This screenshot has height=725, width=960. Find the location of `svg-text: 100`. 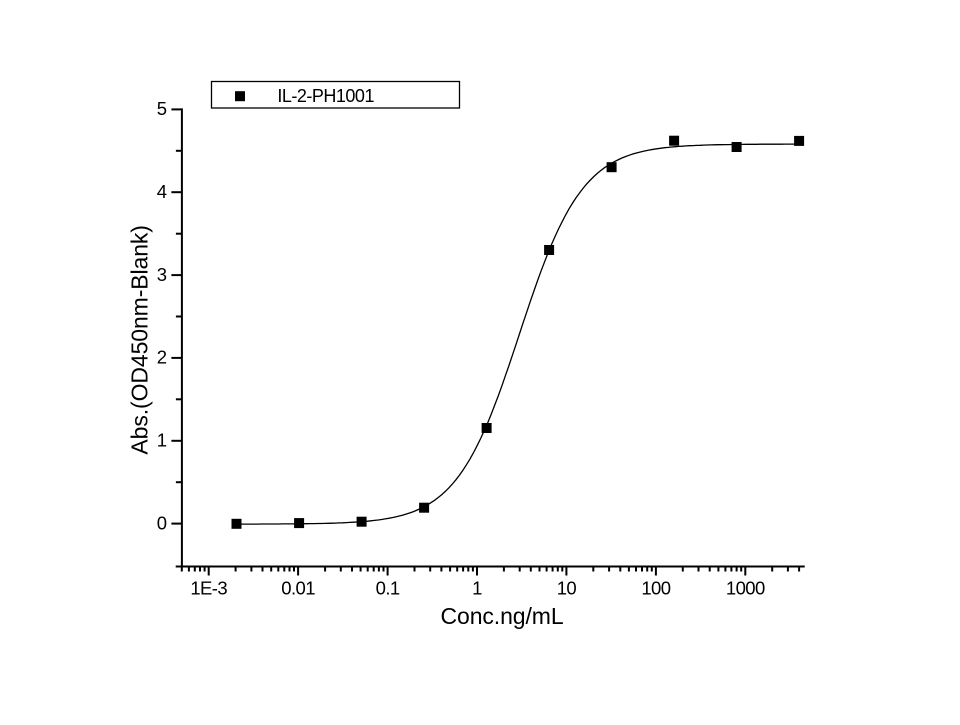

svg-text: 100 is located at coordinates (655, 588).